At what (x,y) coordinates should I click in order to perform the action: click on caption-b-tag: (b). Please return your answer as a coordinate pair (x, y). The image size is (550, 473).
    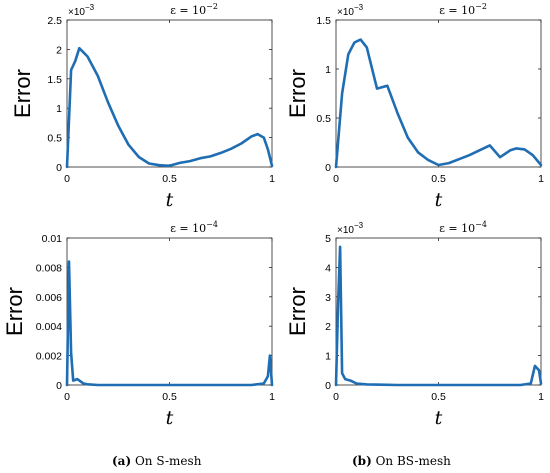
    Looking at the image, I should click on (362, 461).